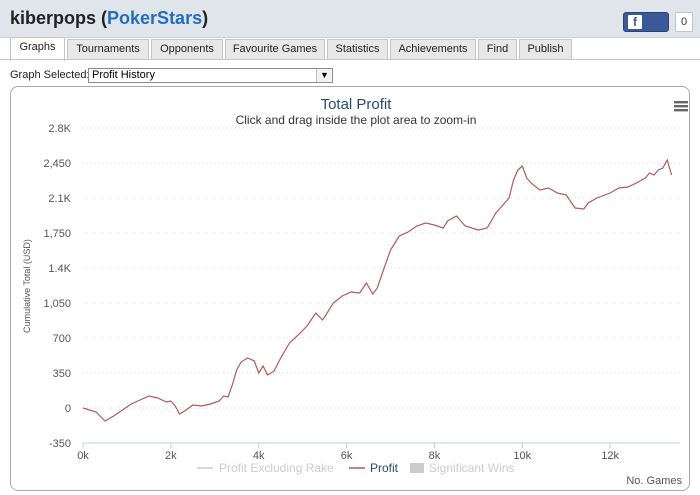 The image size is (700, 495). Describe the element at coordinates (57, 304) in the screenshot. I see `y-tick-label: 1,050` at that location.